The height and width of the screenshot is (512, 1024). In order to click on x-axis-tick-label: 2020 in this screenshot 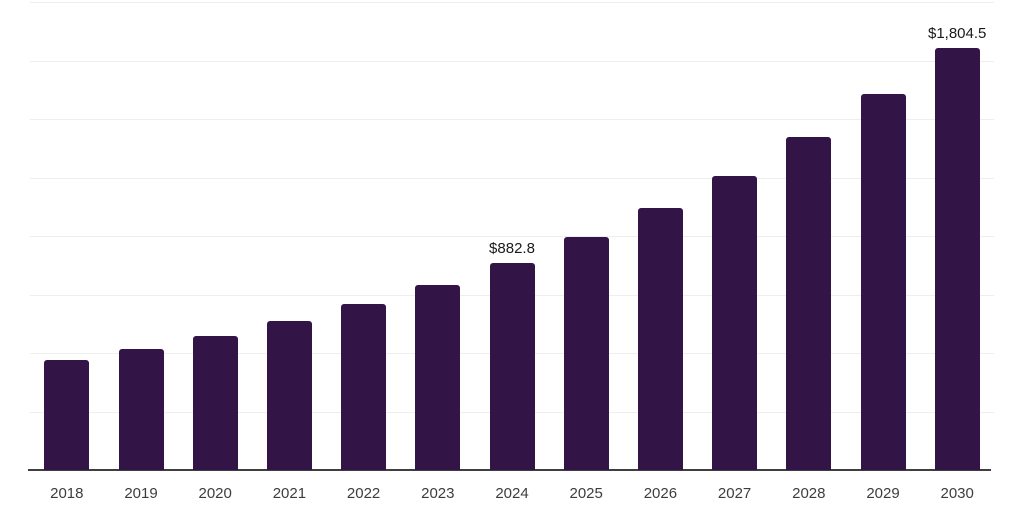, I will do `click(215, 493)`.